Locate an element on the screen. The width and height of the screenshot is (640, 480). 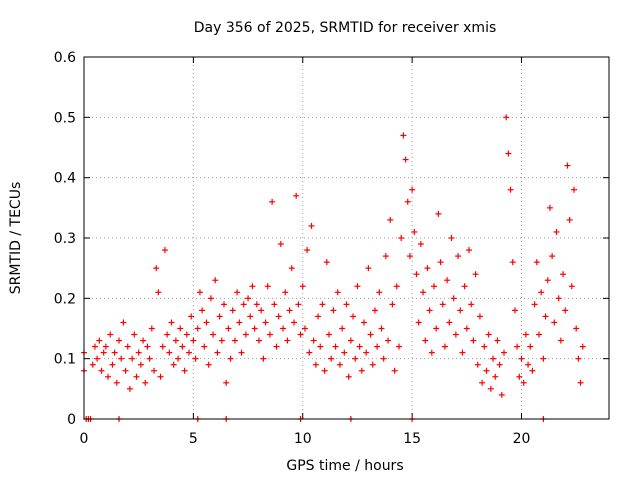
y-tick-label: 0.3 is located at coordinates (65, 239).